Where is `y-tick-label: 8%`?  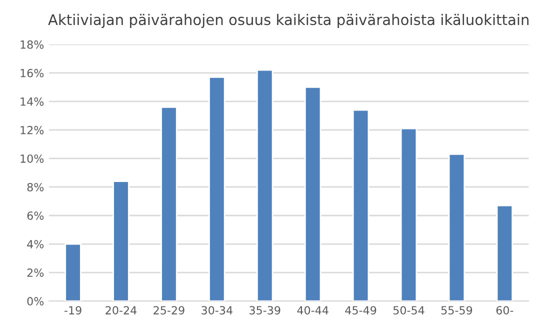
y-tick-label: 8% is located at coordinates (35, 187).